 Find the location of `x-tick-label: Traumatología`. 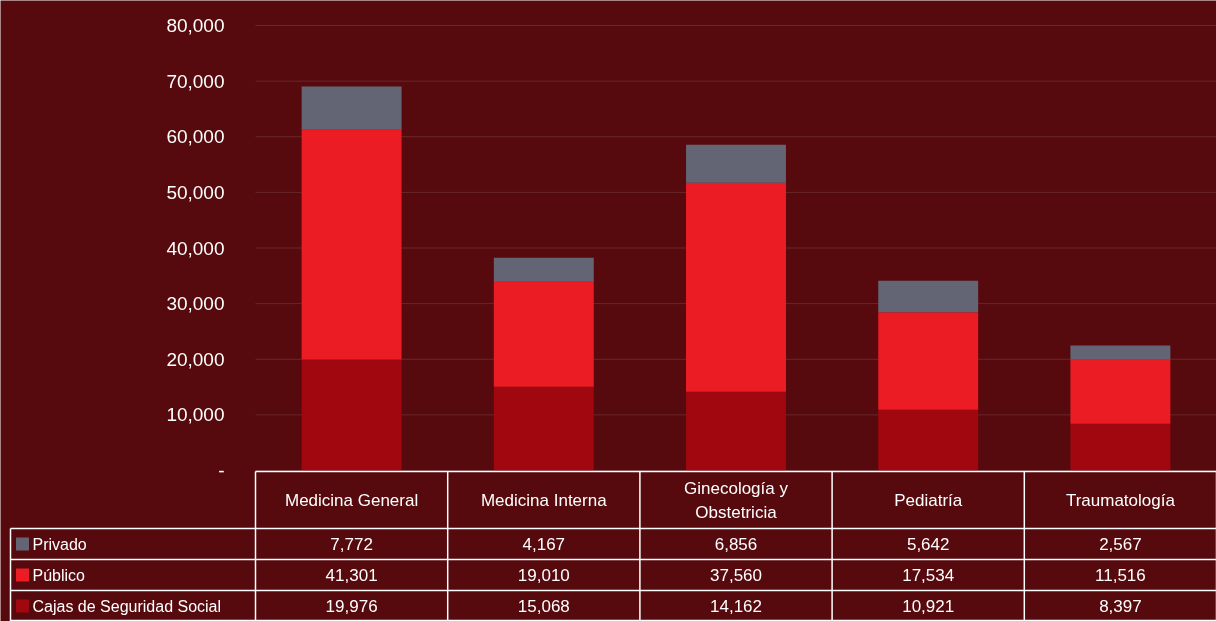

x-tick-label: Traumatología is located at coordinates (1120, 500).